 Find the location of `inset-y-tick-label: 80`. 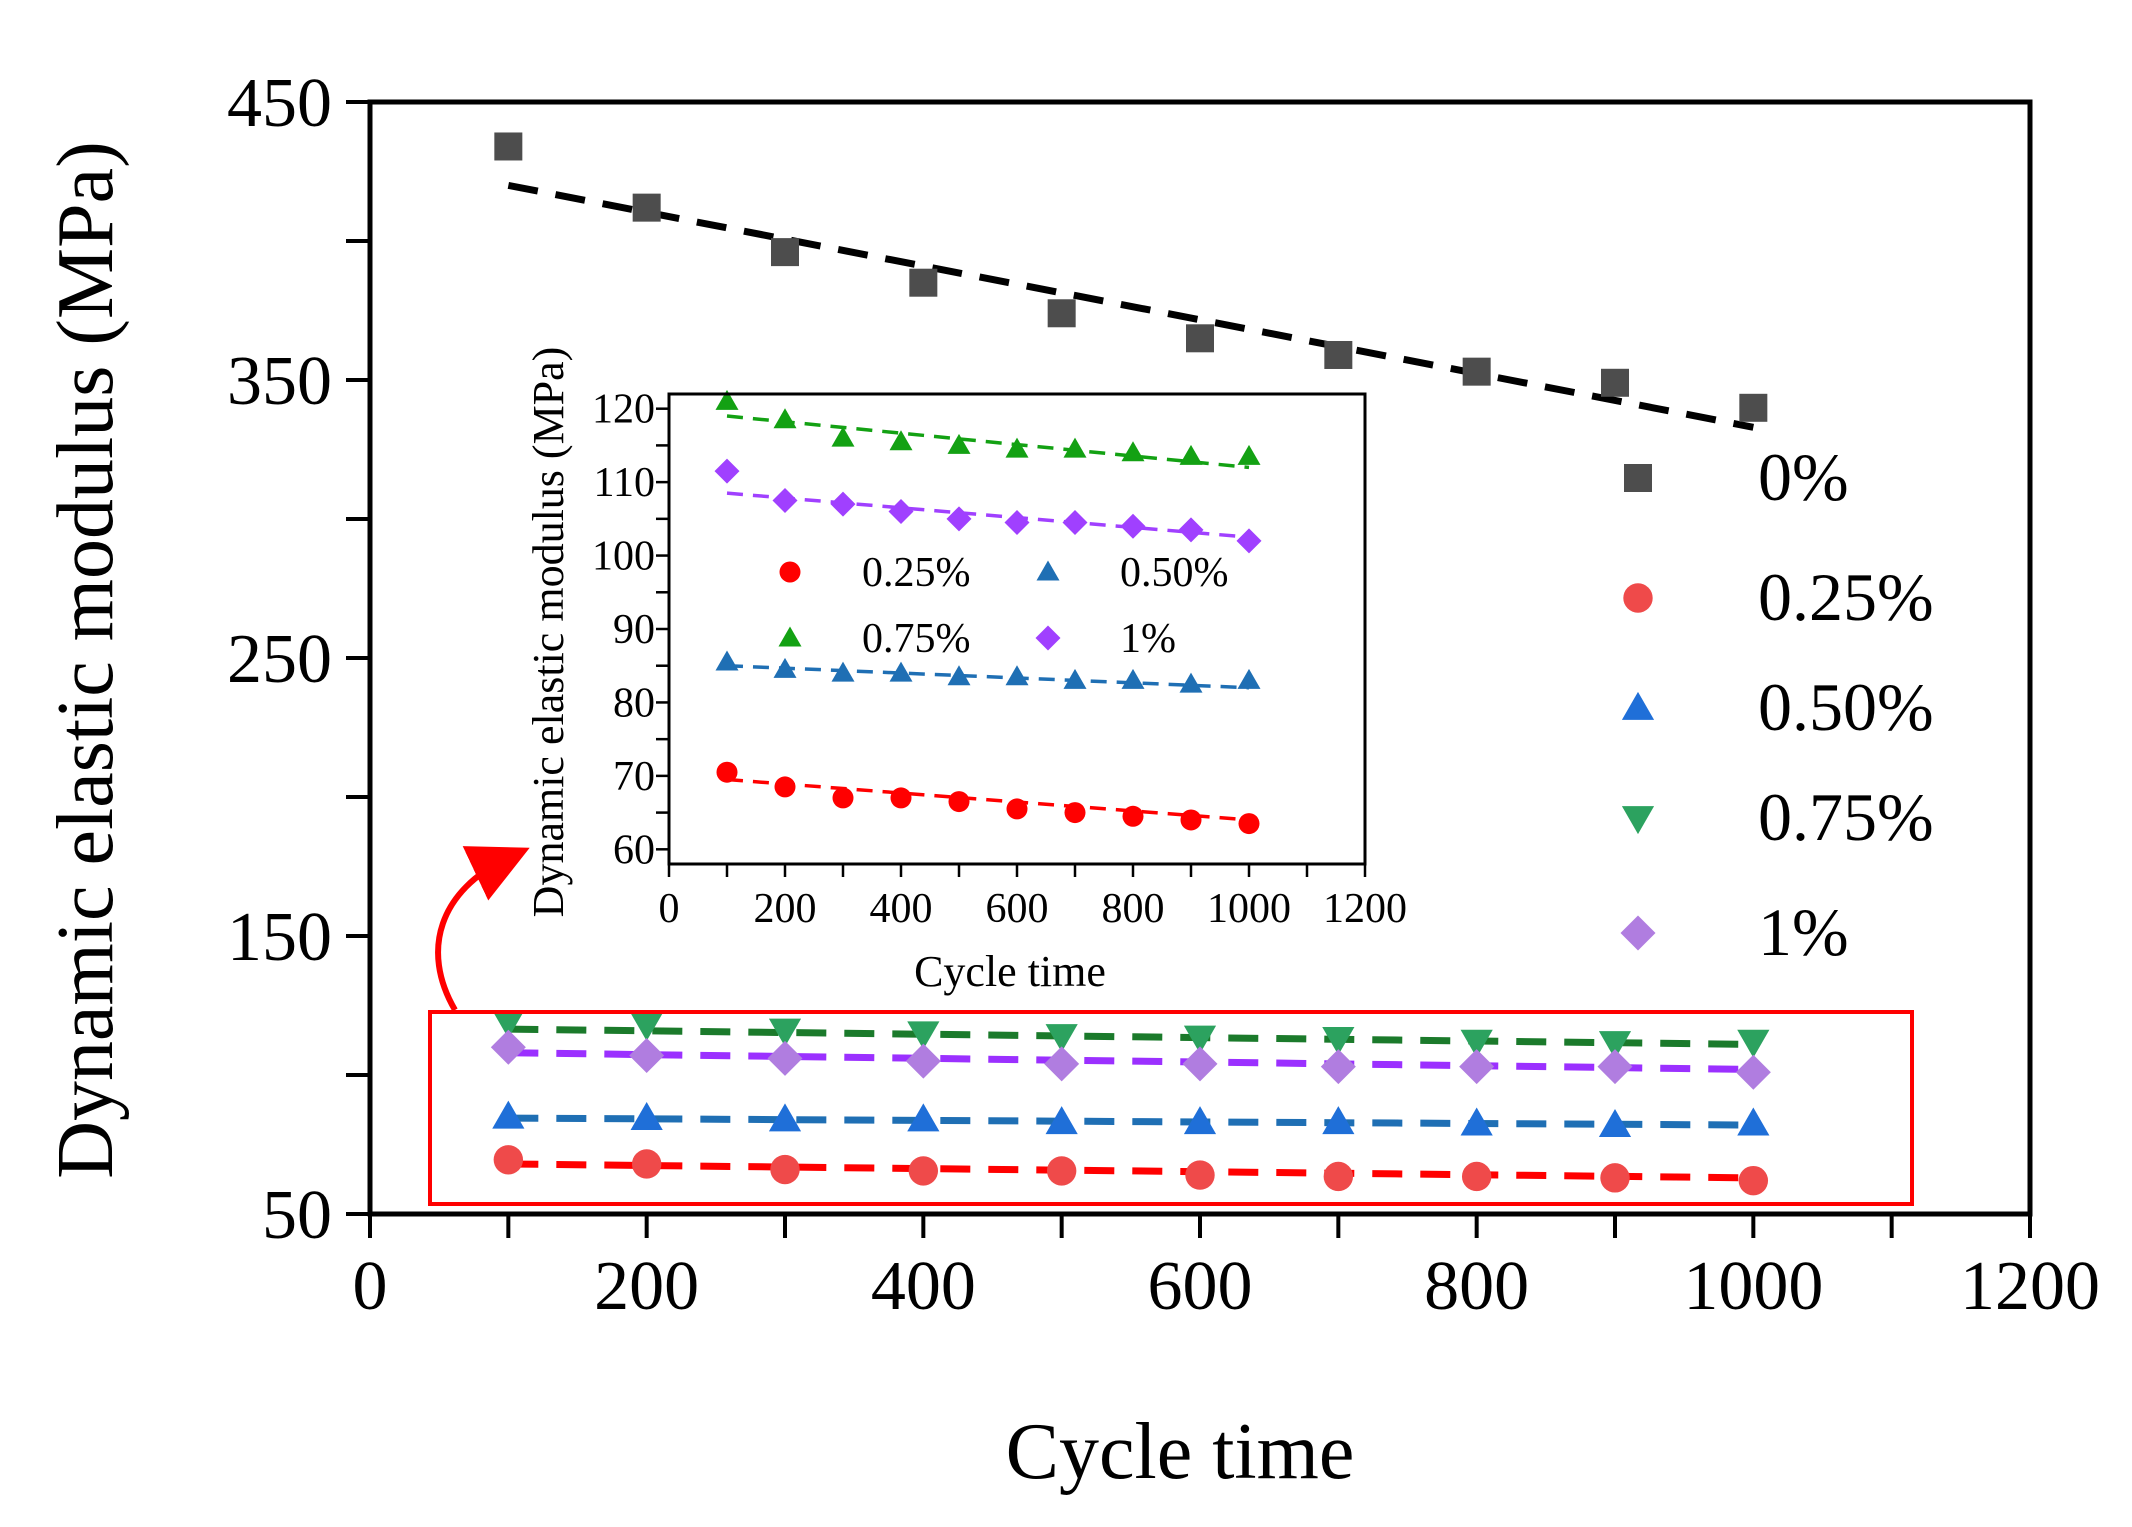

inset-y-tick-label: 80 is located at coordinates (634, 703).